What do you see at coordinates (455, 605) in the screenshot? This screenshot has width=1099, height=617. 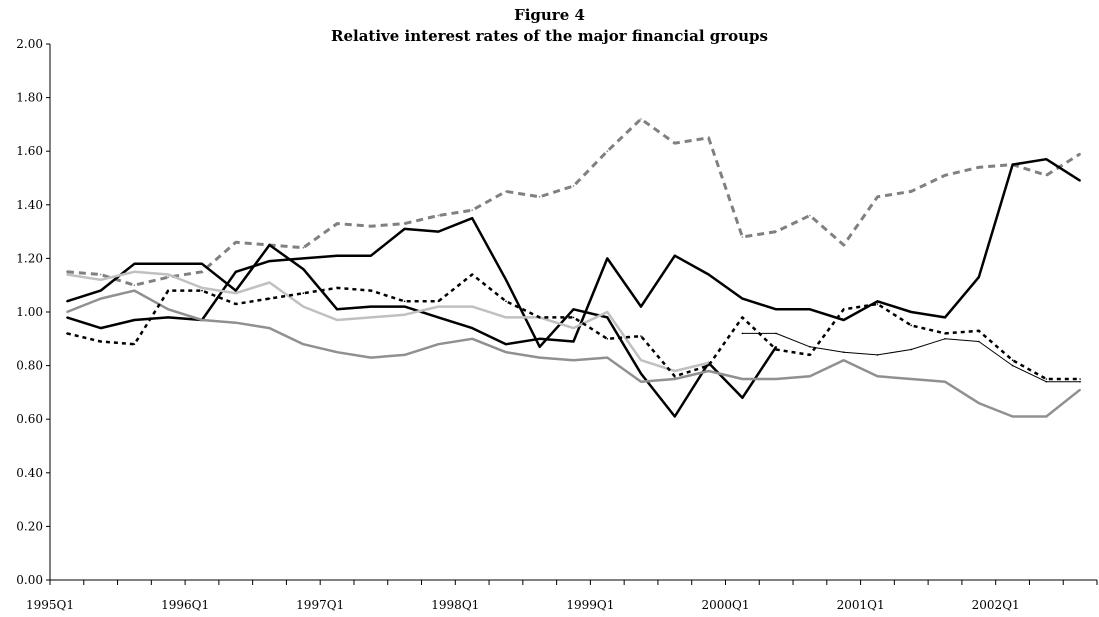 I see `x-tick-label: 1998Q1` at bounding box center [455, 605].